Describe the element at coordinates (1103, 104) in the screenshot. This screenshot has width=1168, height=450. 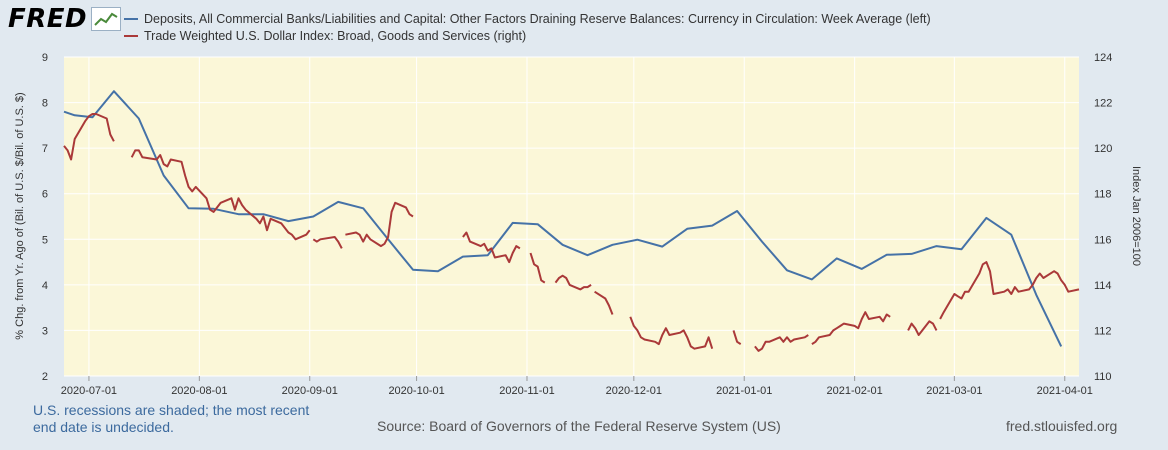
I see `right-tick-label: 122` at that location.